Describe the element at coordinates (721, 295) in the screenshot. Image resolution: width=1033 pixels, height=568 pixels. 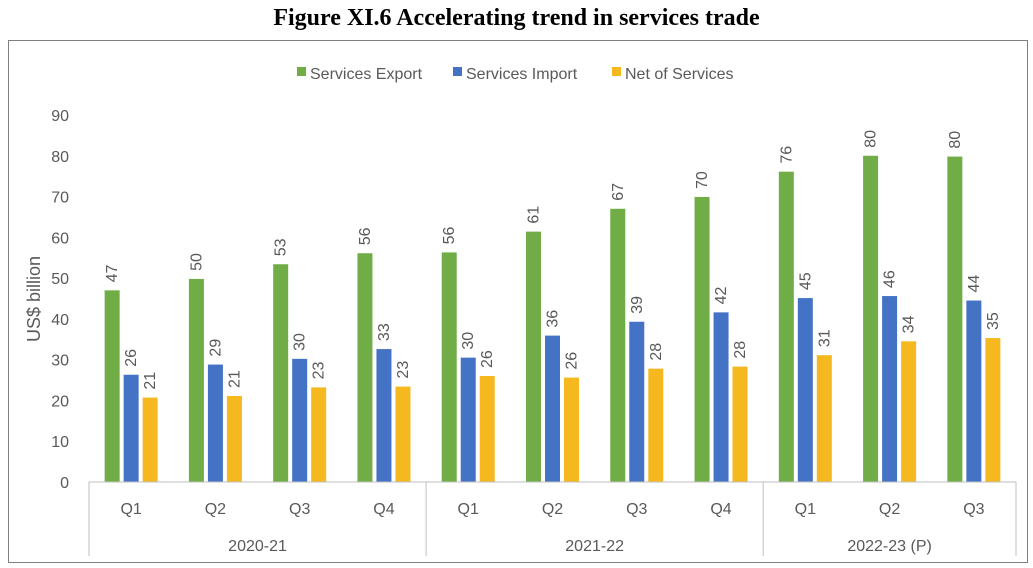
I see `data-label: 42` at that location.